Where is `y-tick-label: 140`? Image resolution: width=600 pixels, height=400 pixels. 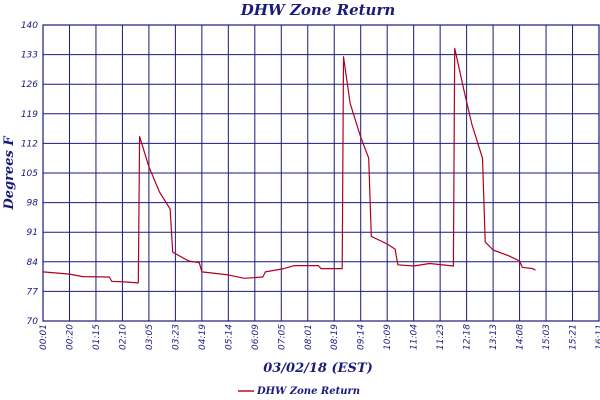
y-tick-label: 140 is located at coordinates (29, 26).